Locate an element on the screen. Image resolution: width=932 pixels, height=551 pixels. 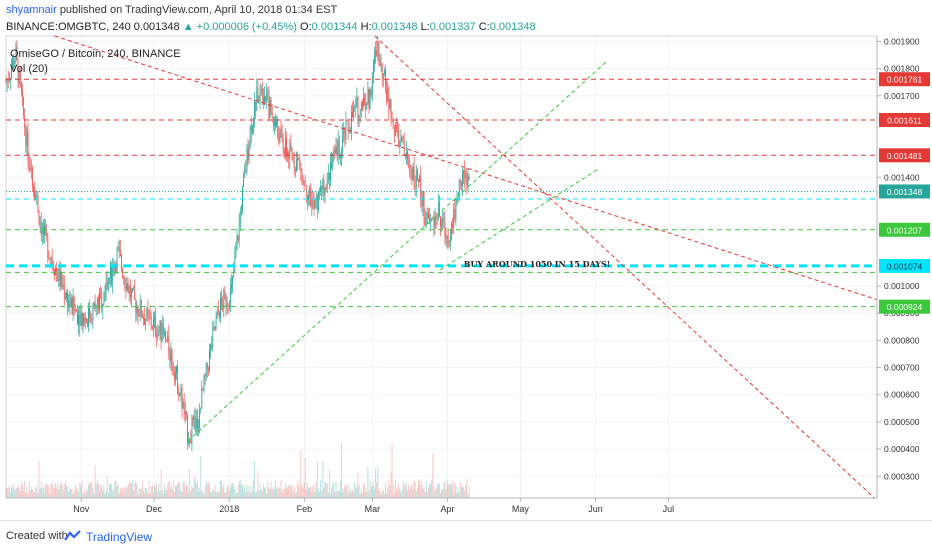
price-tag-label: 0.001207 is located at coordinates (905, 230).